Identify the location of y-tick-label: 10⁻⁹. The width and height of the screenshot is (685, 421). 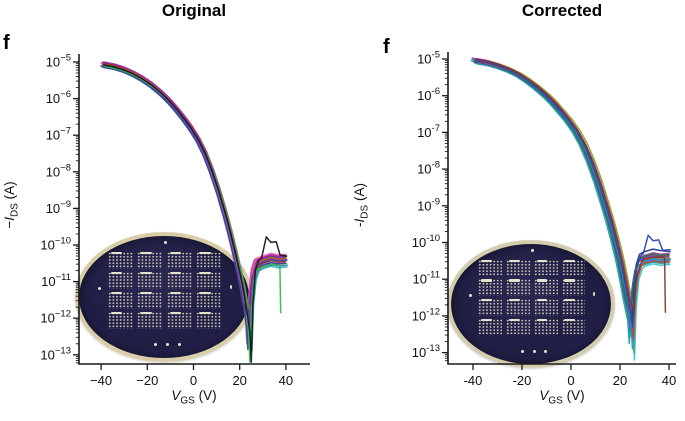
(58, 207).